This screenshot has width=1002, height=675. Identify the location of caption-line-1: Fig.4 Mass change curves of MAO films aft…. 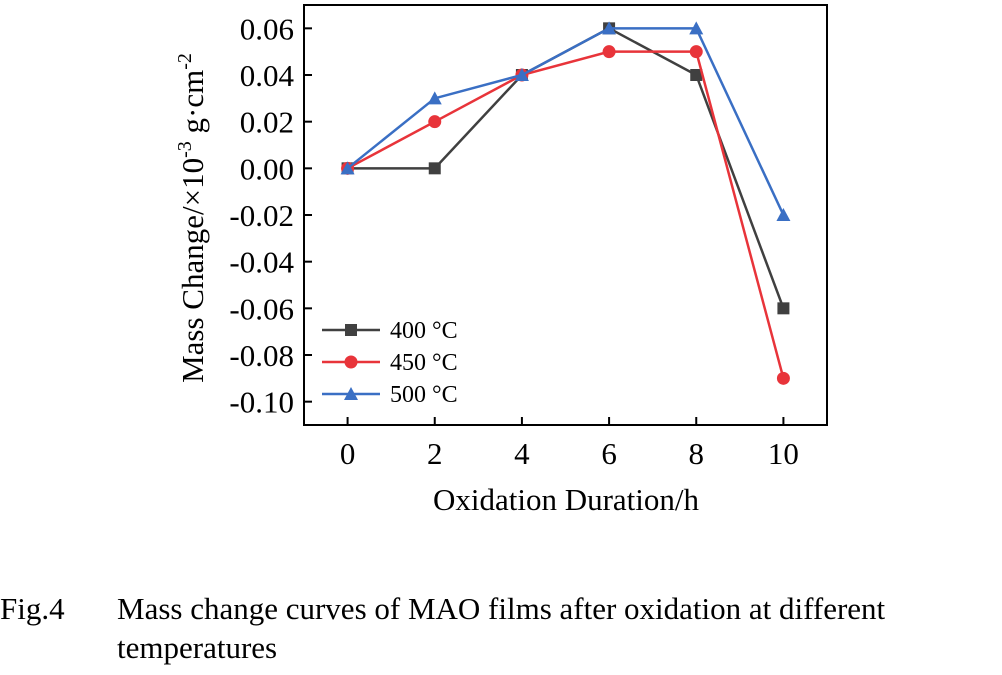
(442, 609).